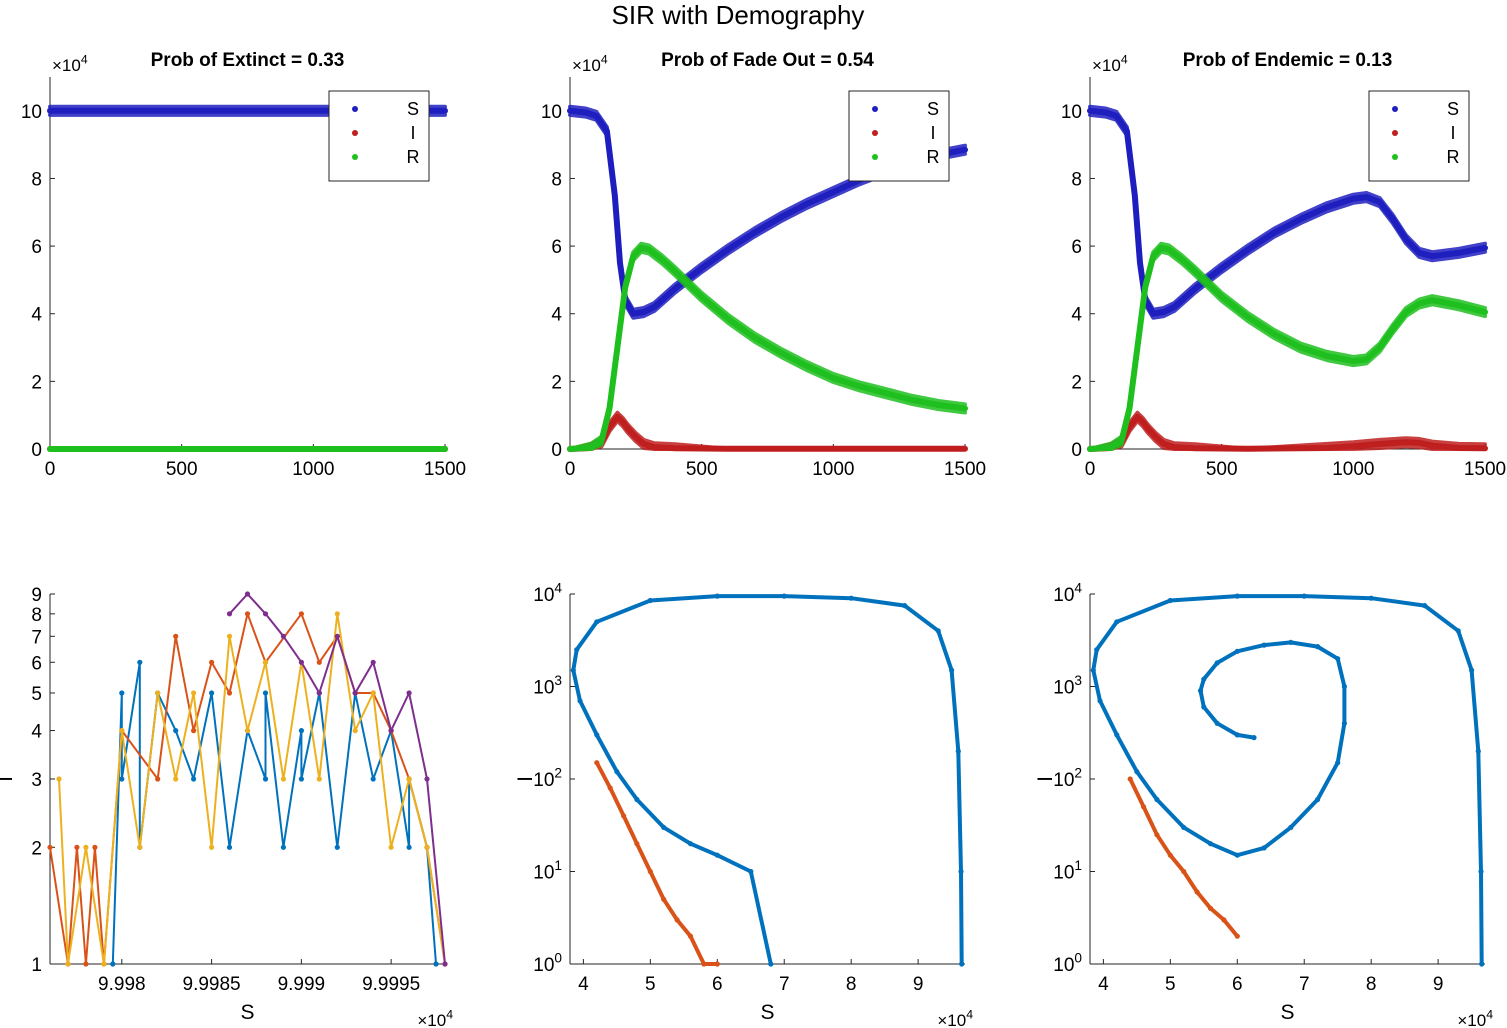 The image size is (1507, 1028). I want to click on series-R-line, so click(1287, 348).